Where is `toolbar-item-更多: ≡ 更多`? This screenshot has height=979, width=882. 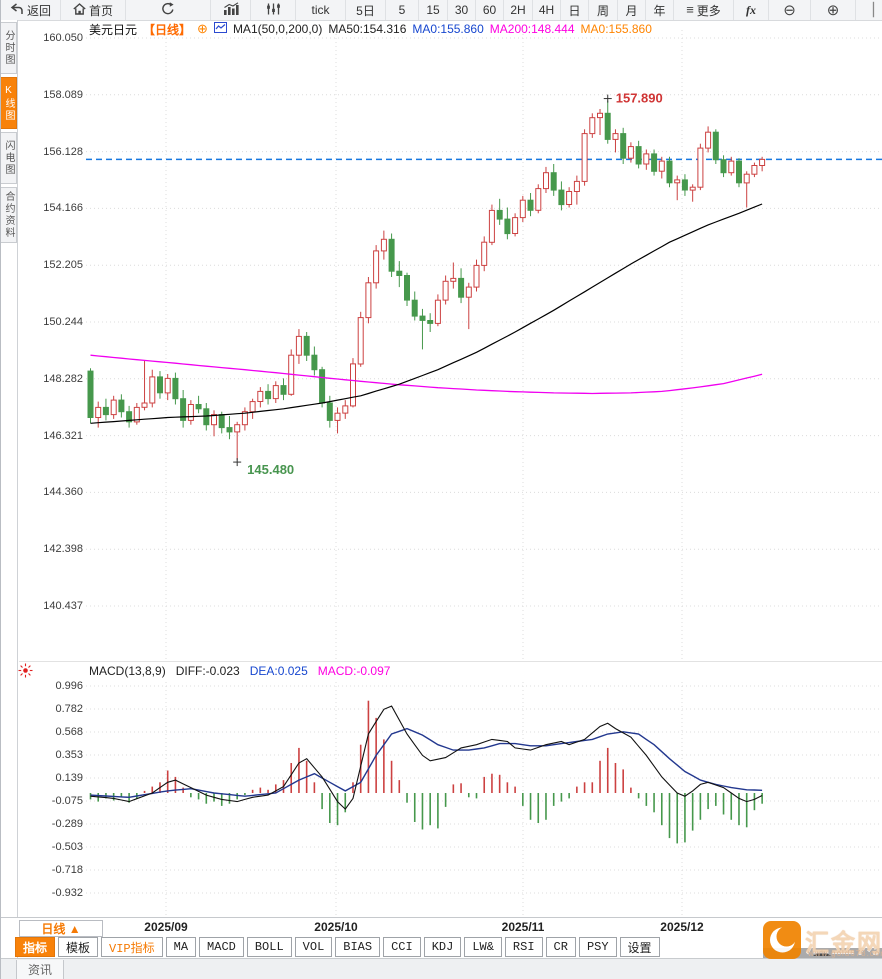
toolbar-item-更多: ≡ 更多 is located at coordinates (704, 10).